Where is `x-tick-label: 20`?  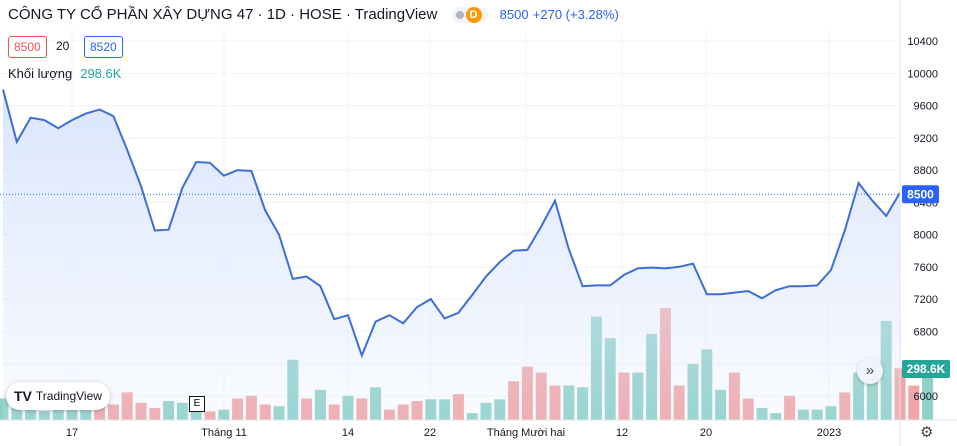
x-tick-label: 20 is located at coordinates (706, 433).